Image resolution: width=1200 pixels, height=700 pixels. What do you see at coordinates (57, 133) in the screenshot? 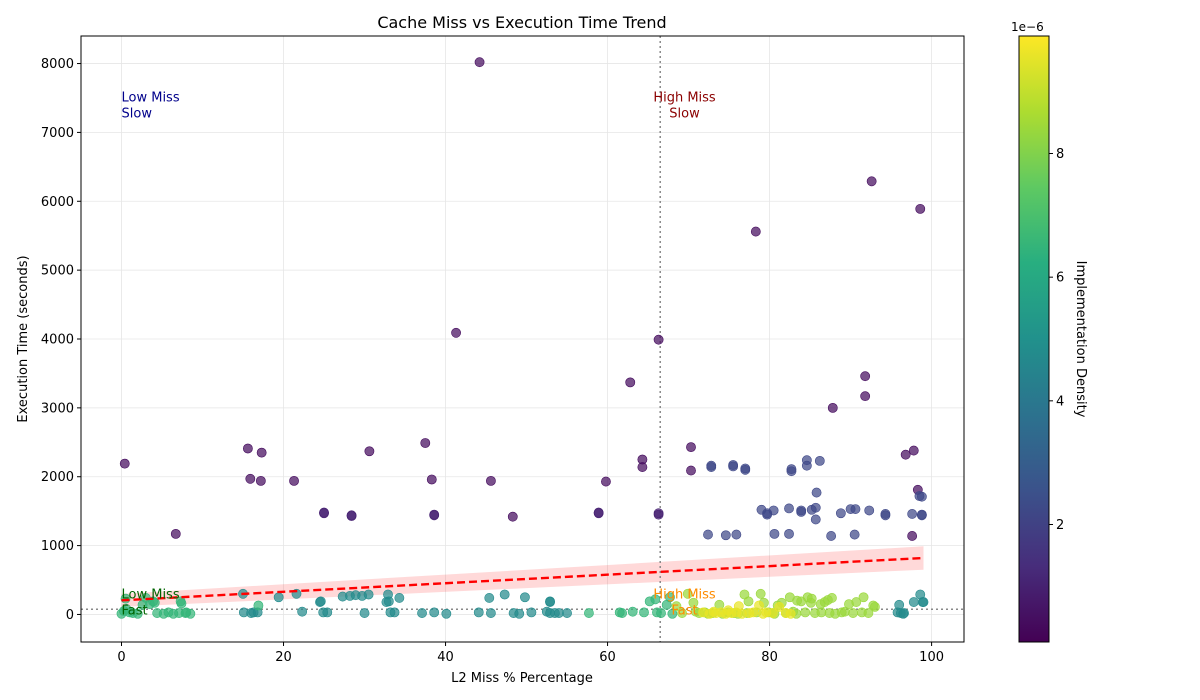
I see `y-tick-label: 7000` at bounding box center [57, 133].